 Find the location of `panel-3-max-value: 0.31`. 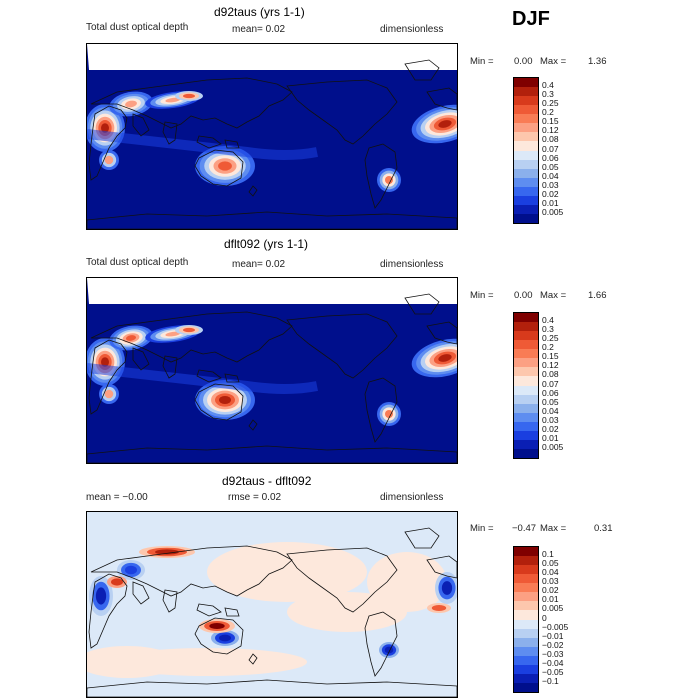

panel-3-max-value: 0.31 is located at coordinates (603, 528).